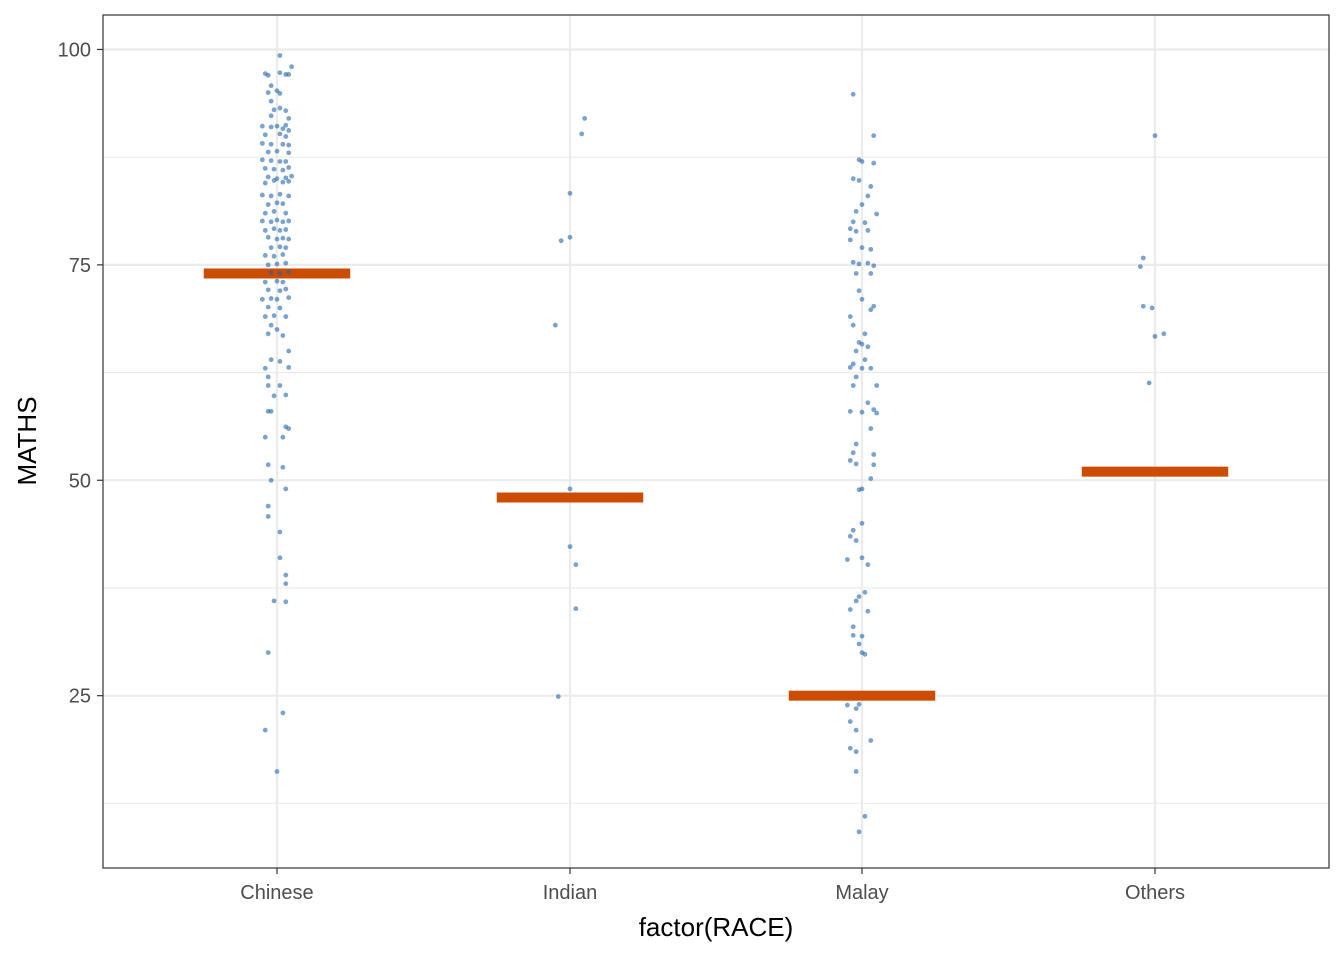  What do you see at coordinates (80, 266) in the screenshot?
I see `y-tick-label: 75` at bounding box center [80, 266].